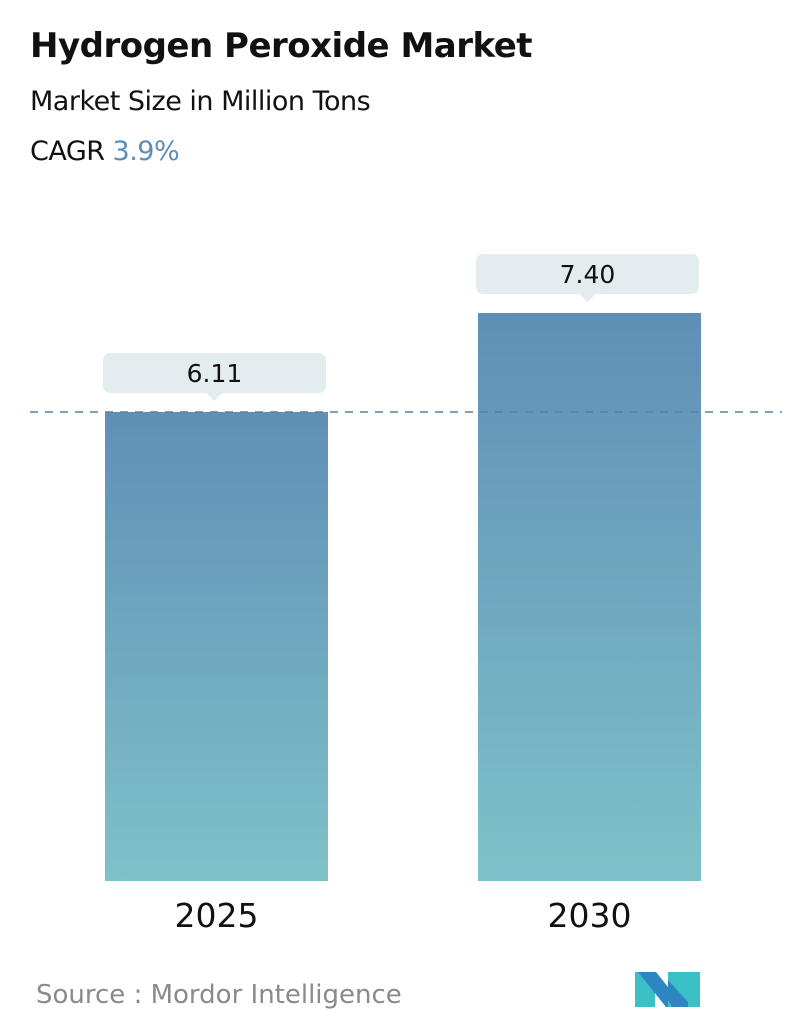  Describe the element at coordinates (67, 151) in the screenshot. I see `cagr-label: CAGR` at that location.